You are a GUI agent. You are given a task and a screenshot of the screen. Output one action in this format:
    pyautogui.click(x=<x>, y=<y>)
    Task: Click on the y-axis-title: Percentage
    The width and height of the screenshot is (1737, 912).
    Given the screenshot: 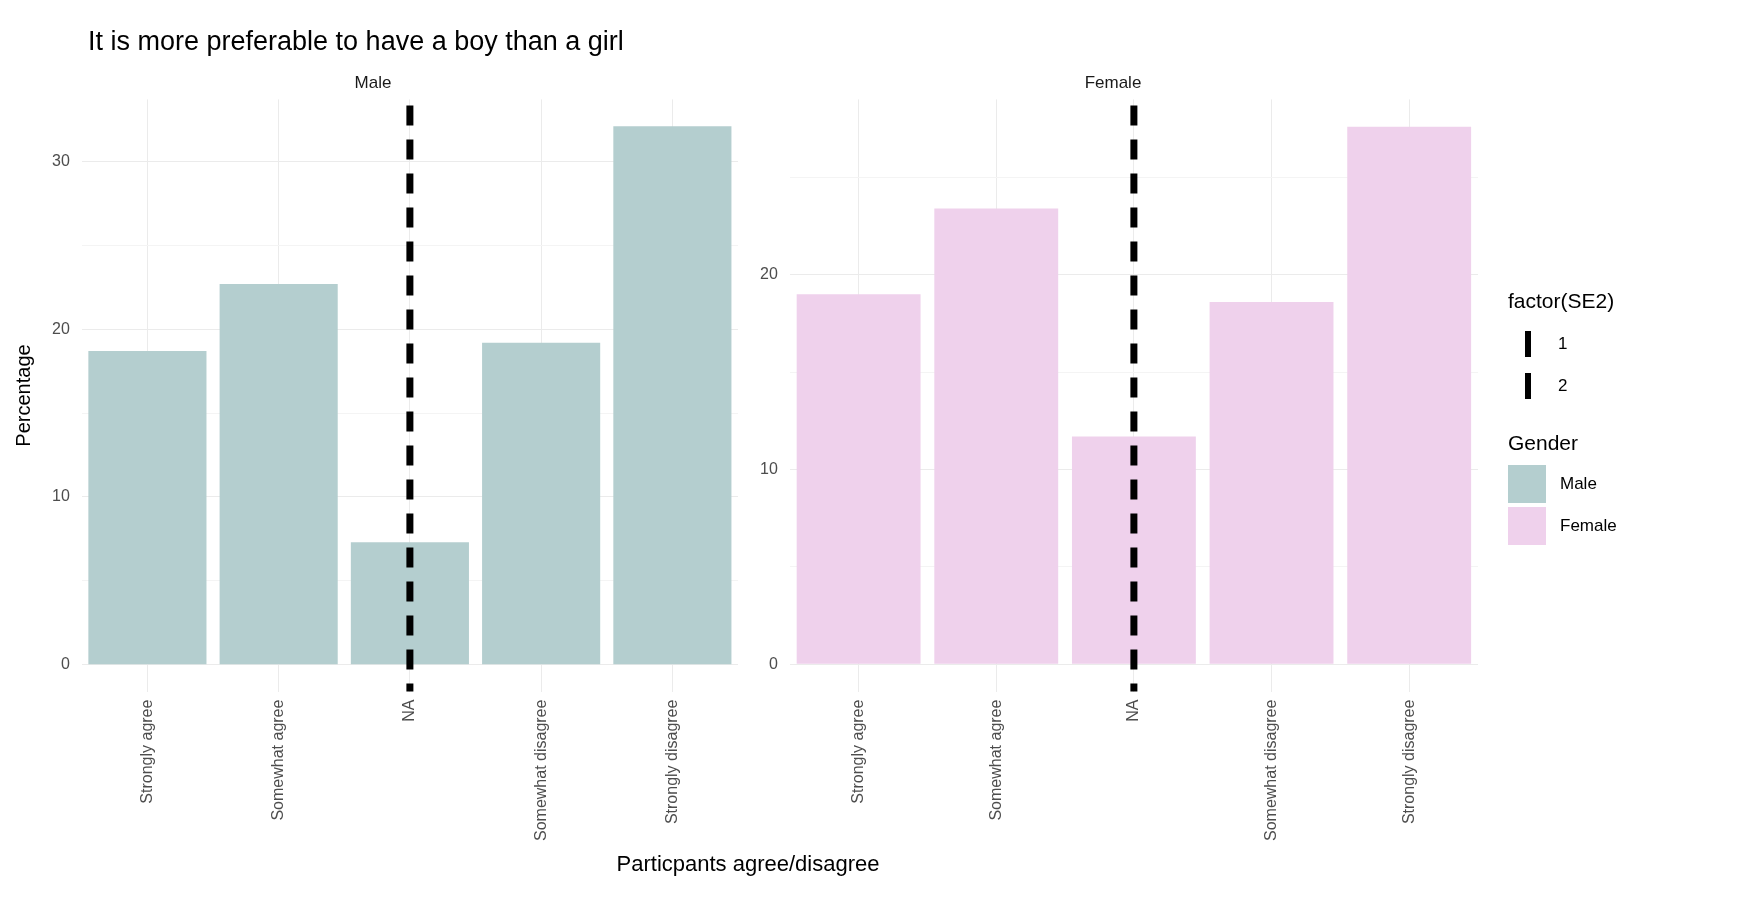 What is the action you would take?
    pyautogui.click(x=22, y=395)
    